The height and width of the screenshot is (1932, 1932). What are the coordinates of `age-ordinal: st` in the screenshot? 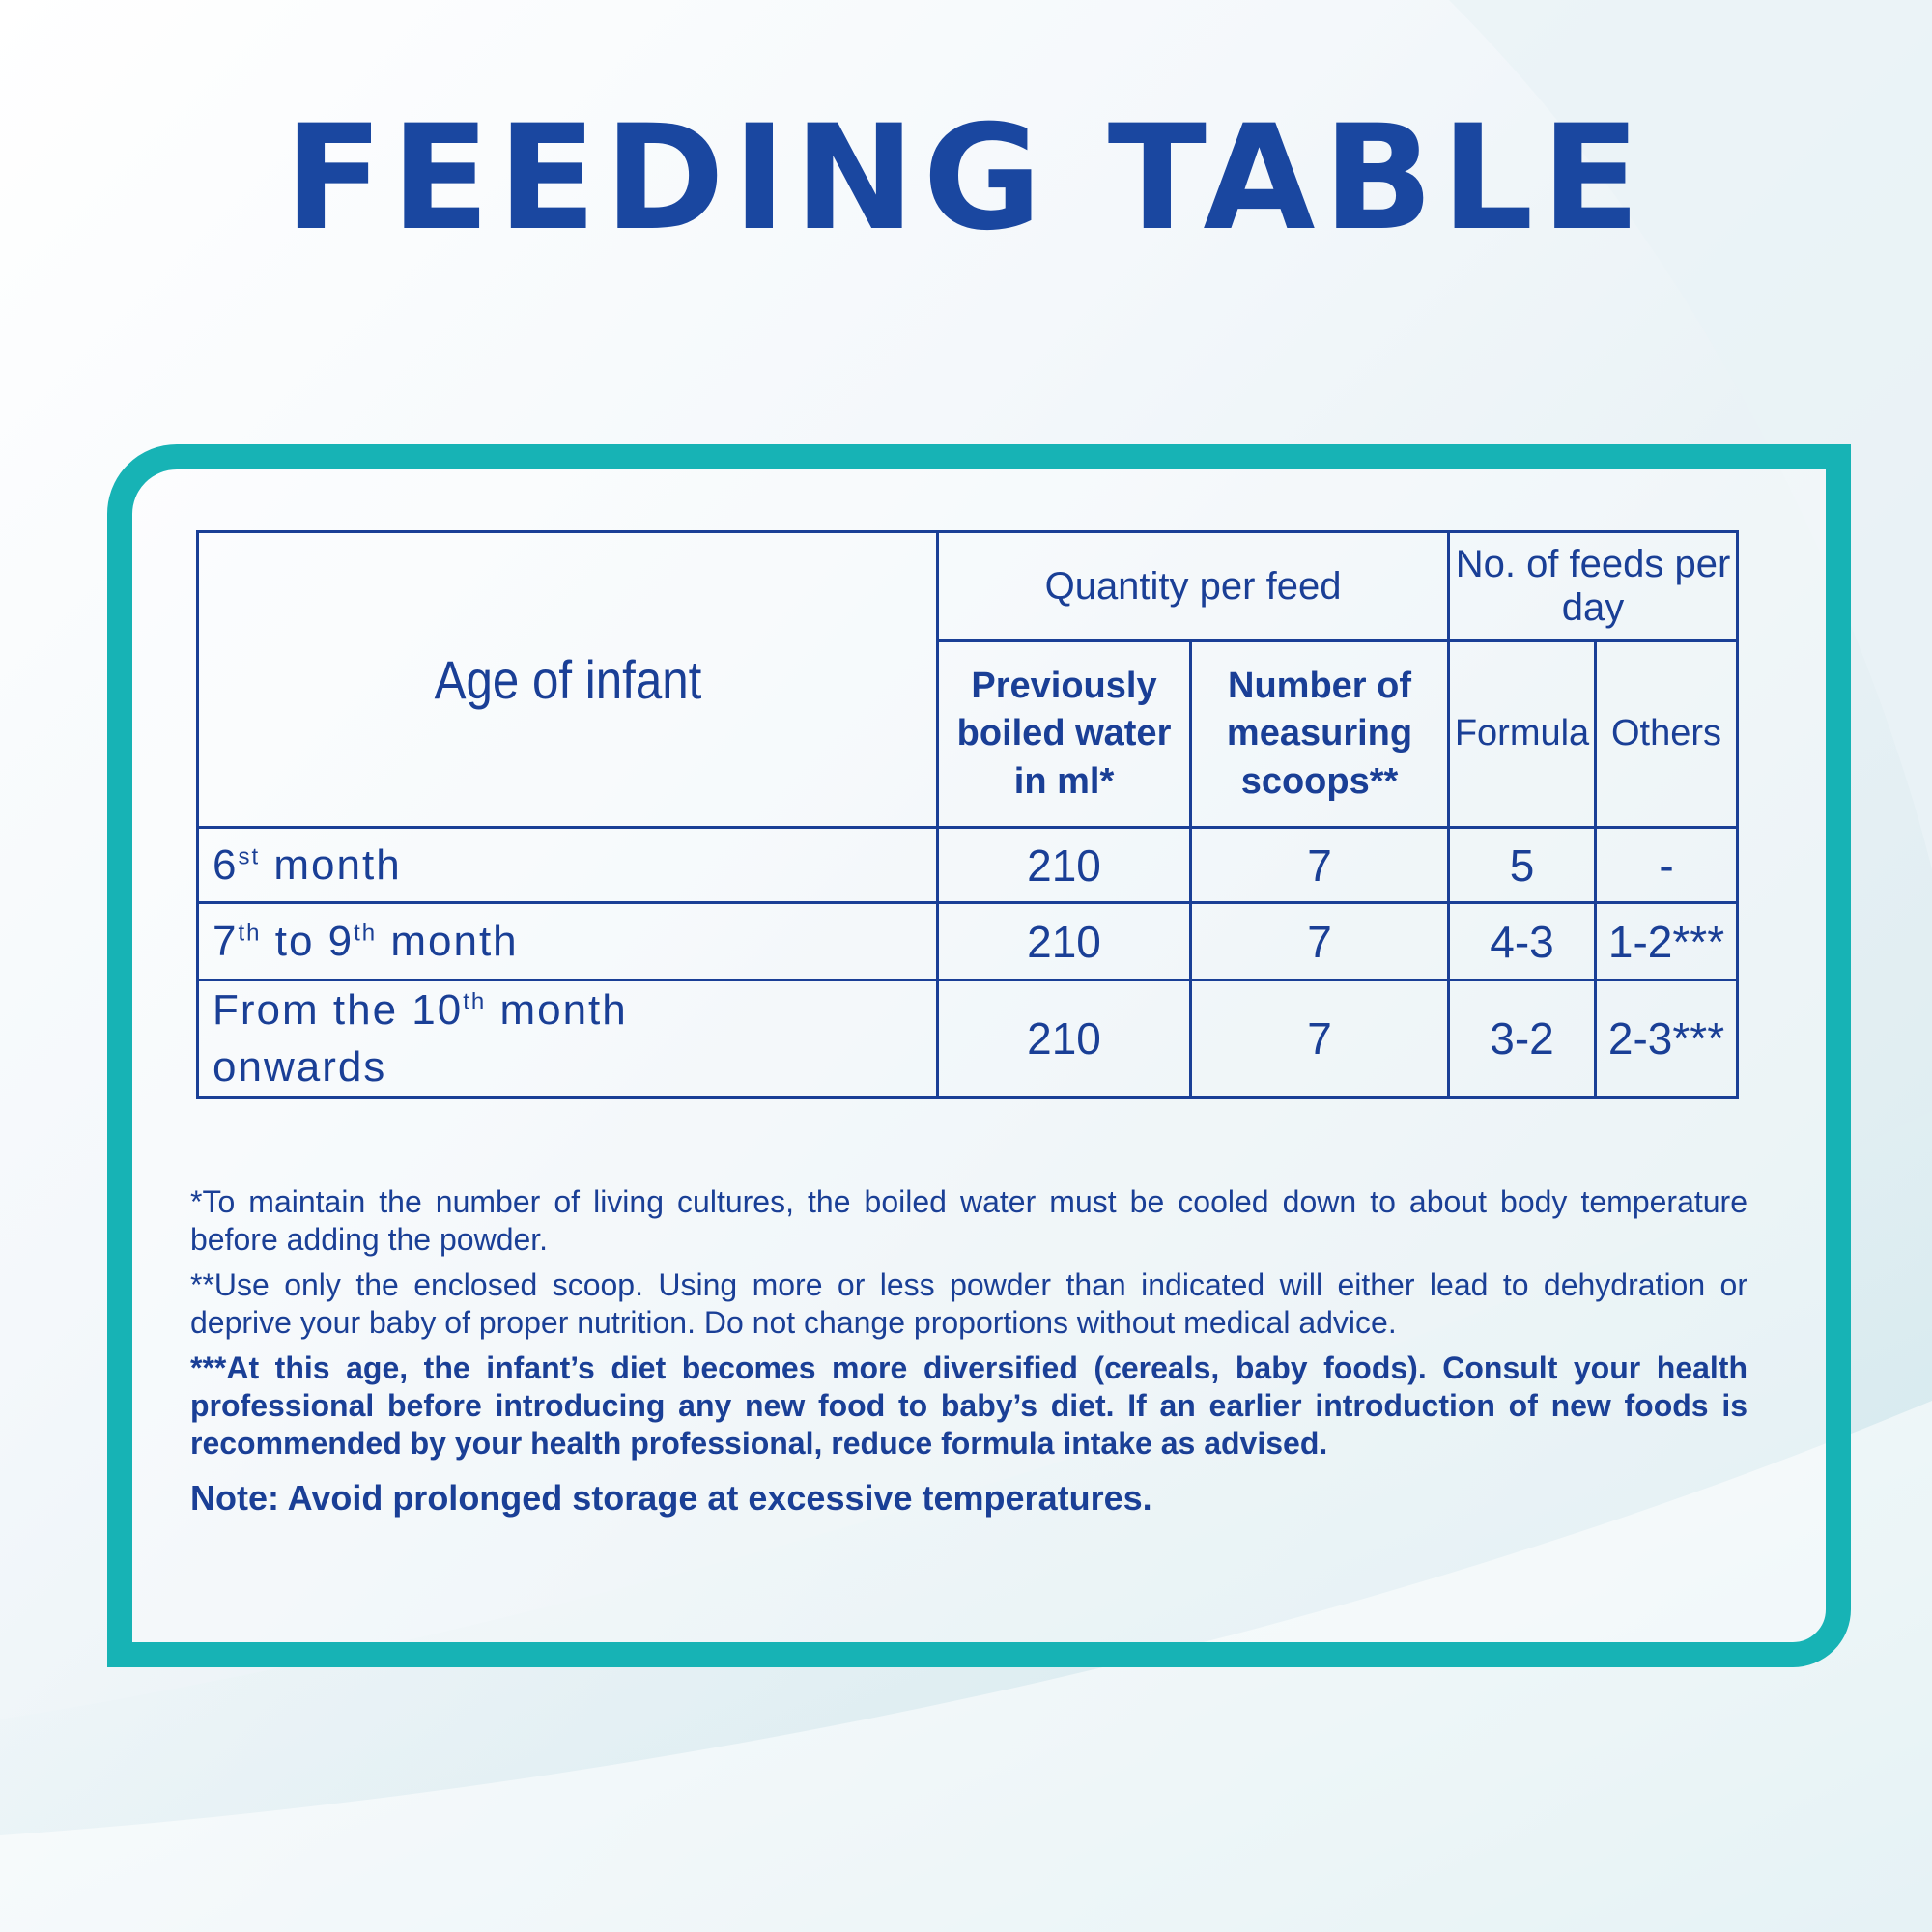 It's located at (249, 856).